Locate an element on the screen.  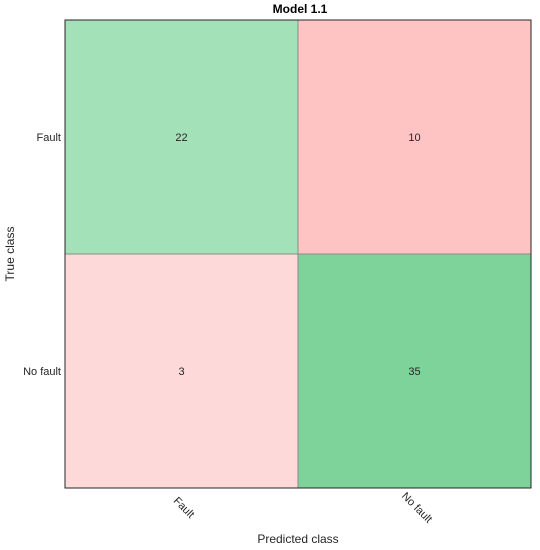
cell-value-r0-c1: 10 is located at coordinates (414, 138).